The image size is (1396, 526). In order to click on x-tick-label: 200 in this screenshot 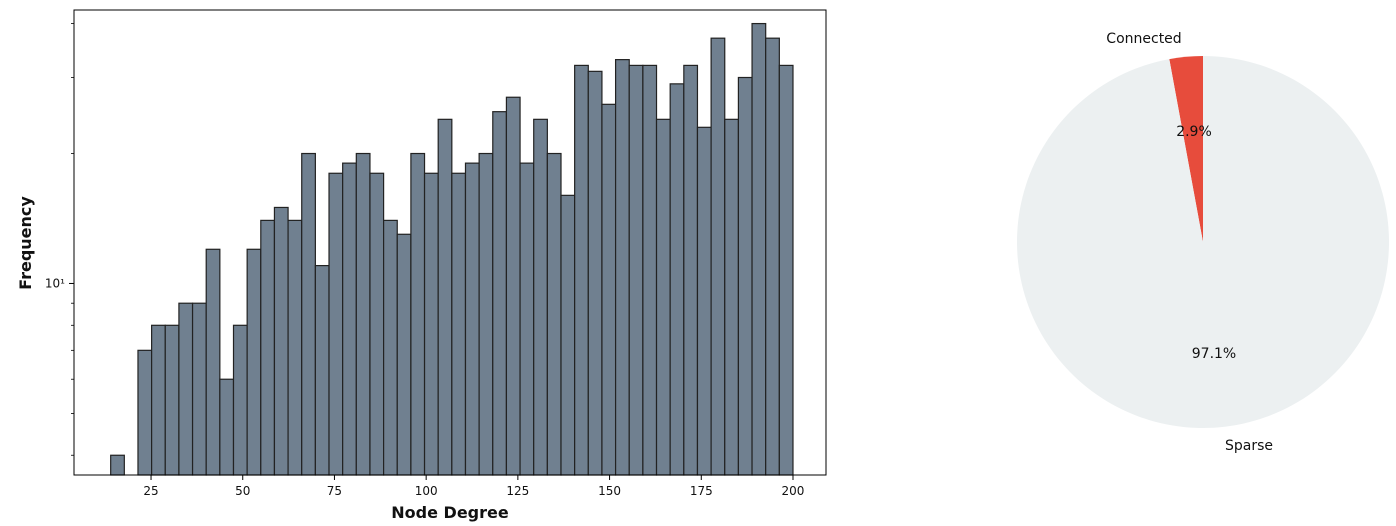, I will do `click(793, 491)`.